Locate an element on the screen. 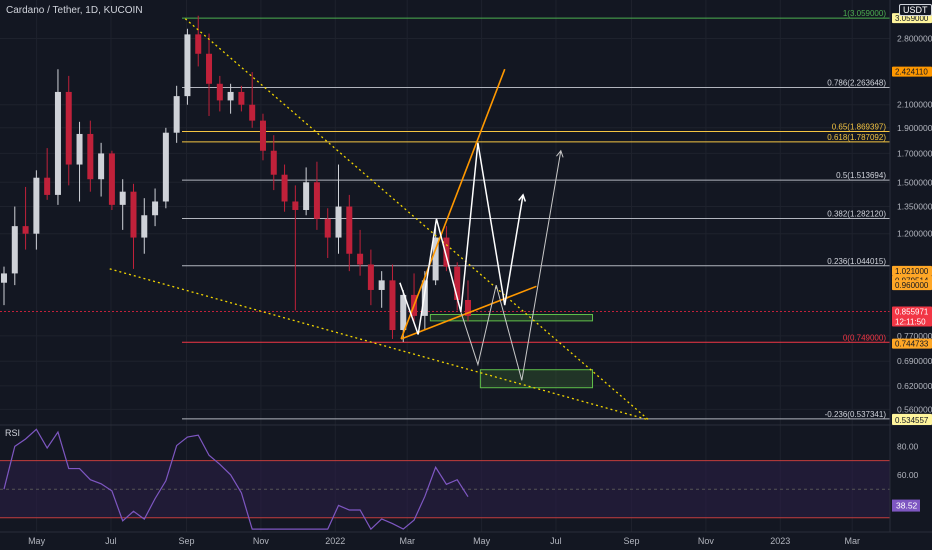  price-label: 0.744733 is located at coordinates (912, 344).